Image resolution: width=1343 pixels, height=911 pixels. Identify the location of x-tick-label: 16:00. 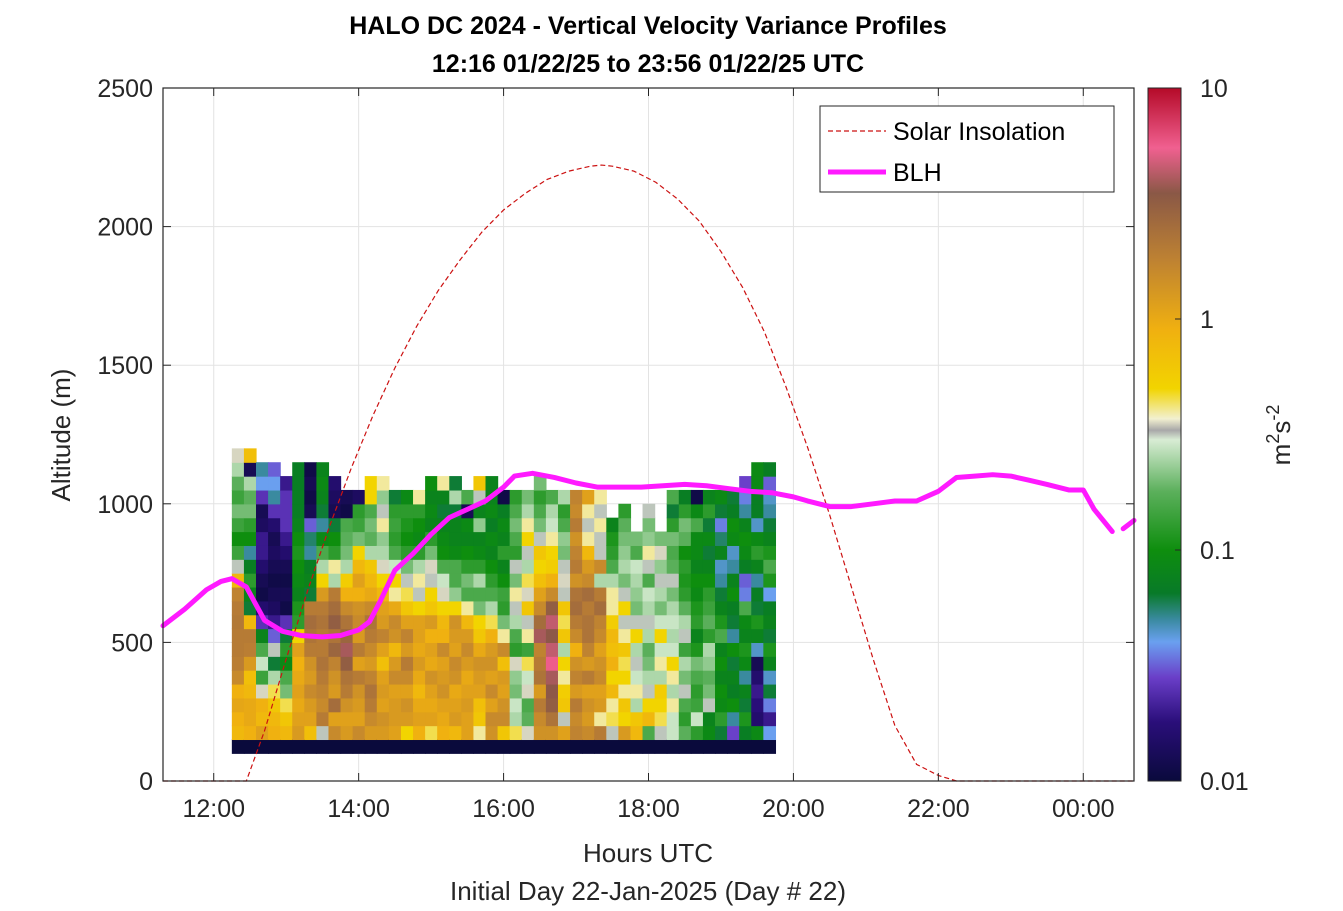
(503, 809).